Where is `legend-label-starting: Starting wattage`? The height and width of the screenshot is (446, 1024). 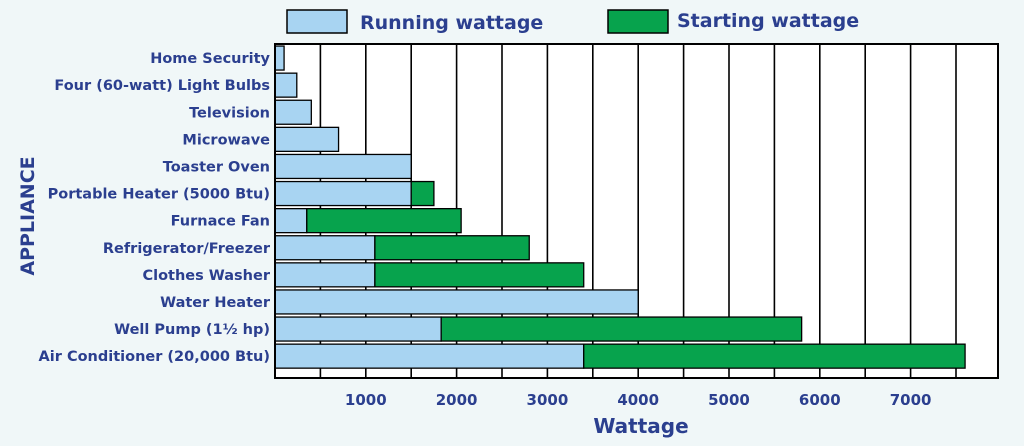 legend-label-starting: Starting wattage is located at coordinates (768, 21).